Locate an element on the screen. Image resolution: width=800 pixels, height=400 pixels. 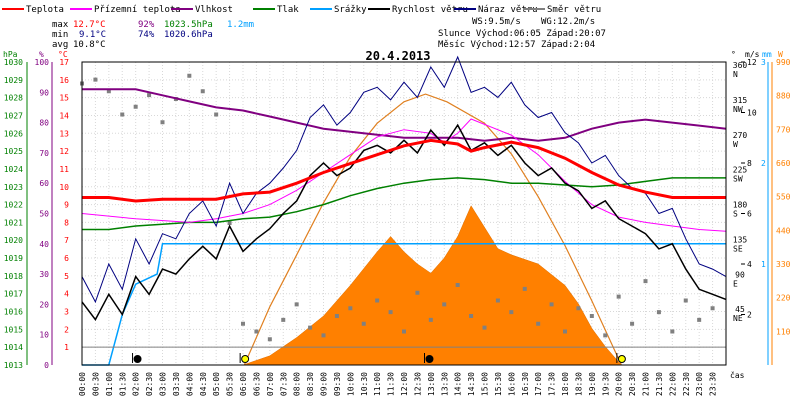
direction-tick-label: 180 is located at coordinates (740, 205).